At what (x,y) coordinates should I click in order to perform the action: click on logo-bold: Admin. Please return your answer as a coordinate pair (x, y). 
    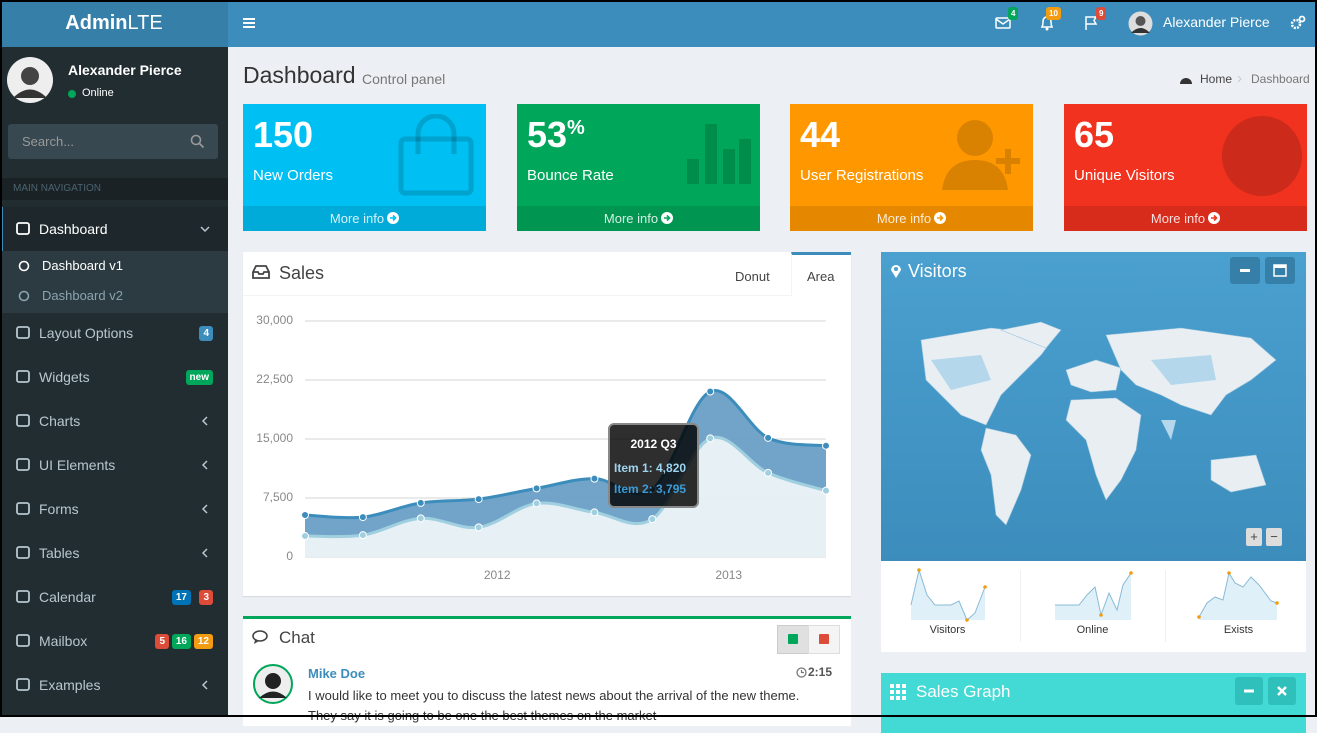
    Looking at the image, I should click on (96, 23).